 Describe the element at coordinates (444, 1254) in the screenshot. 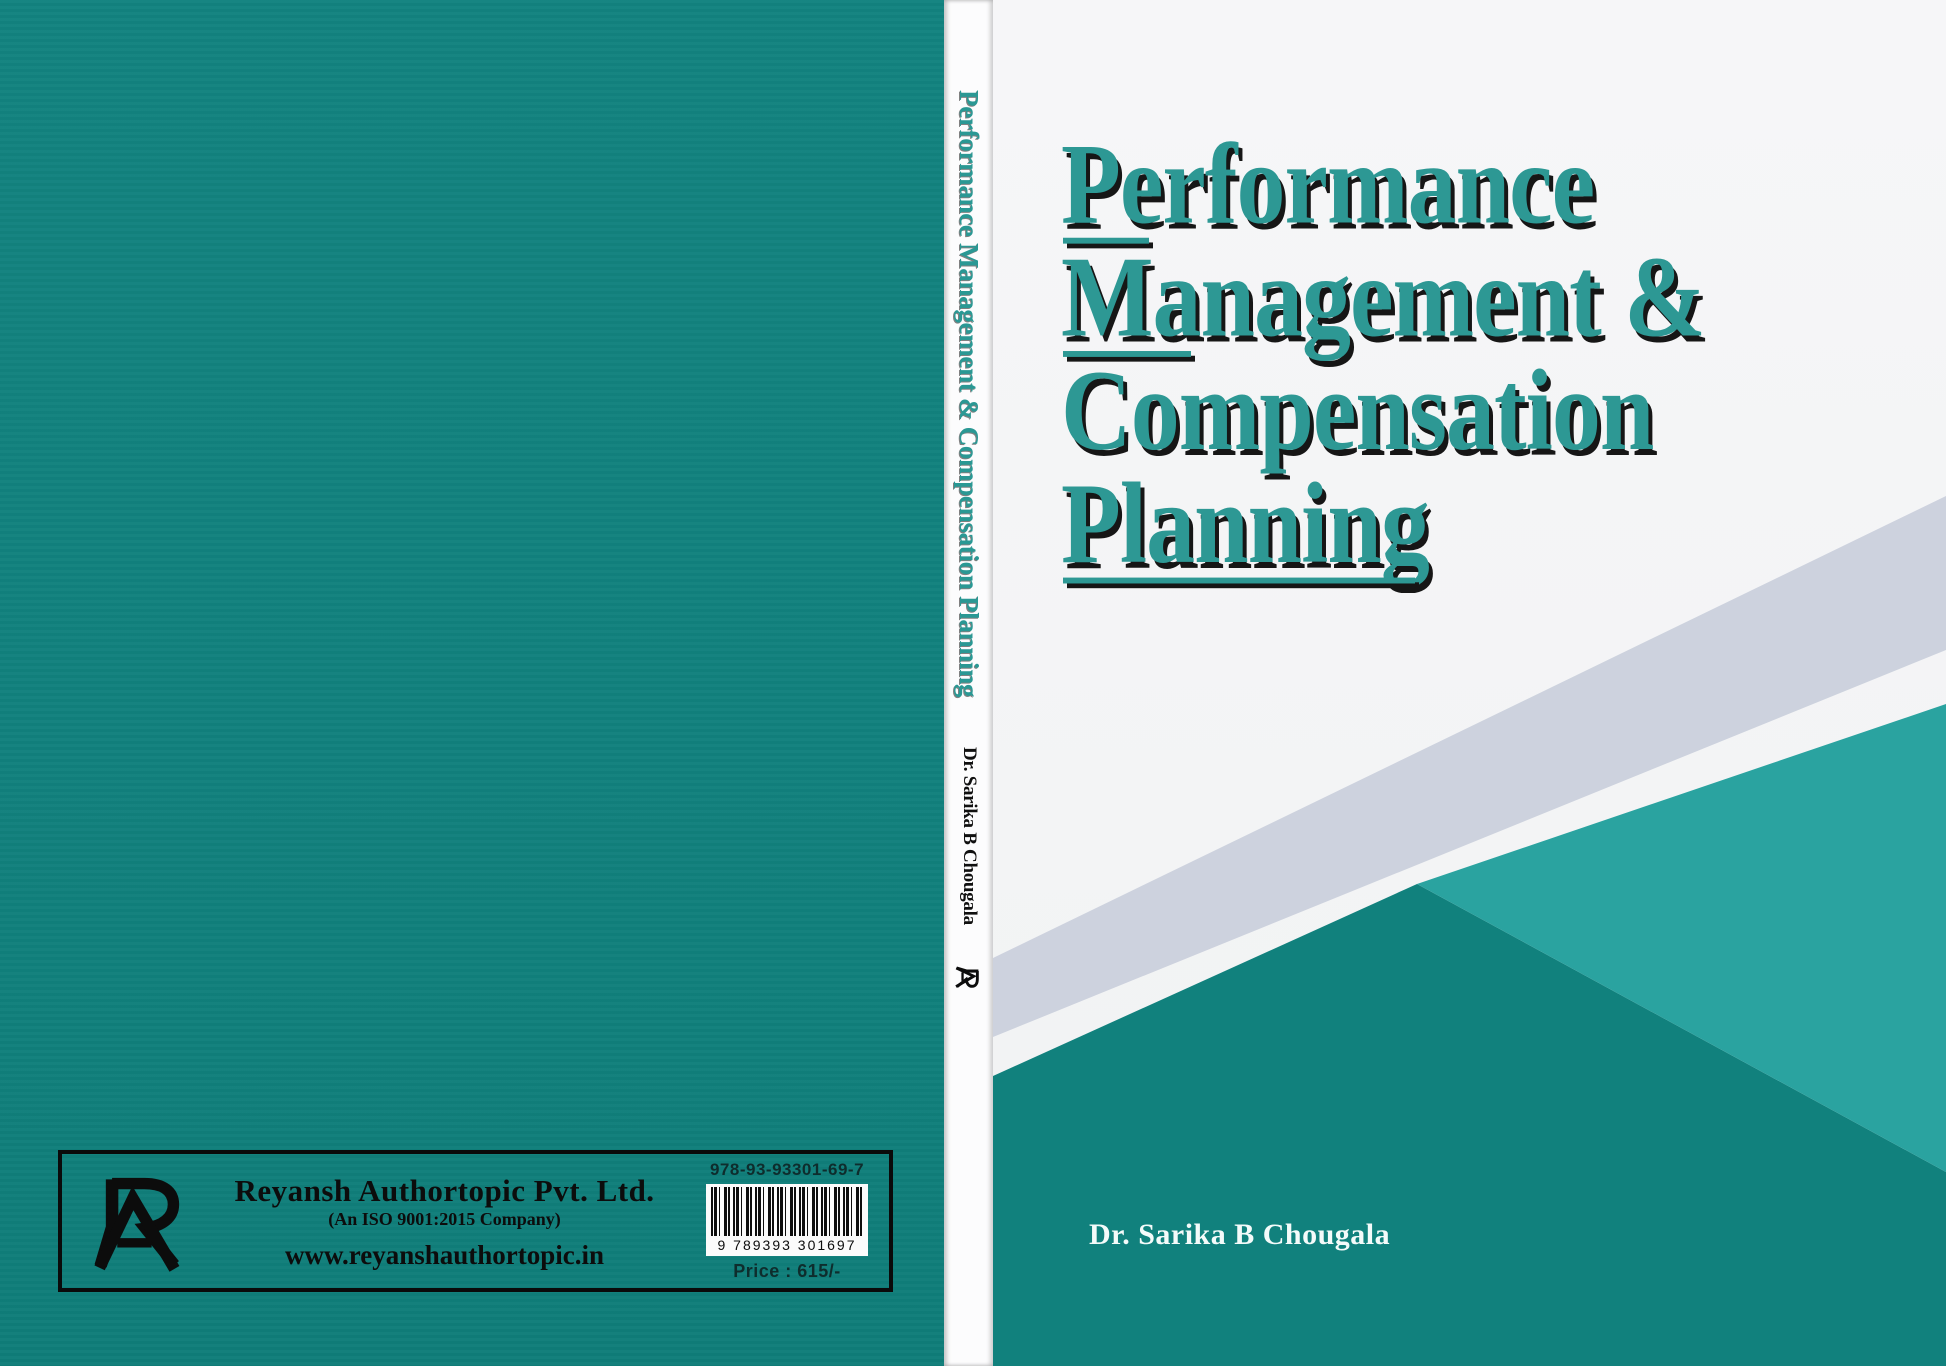

I see `publisher-website: www.reyanshauthortopic.in` at that location.